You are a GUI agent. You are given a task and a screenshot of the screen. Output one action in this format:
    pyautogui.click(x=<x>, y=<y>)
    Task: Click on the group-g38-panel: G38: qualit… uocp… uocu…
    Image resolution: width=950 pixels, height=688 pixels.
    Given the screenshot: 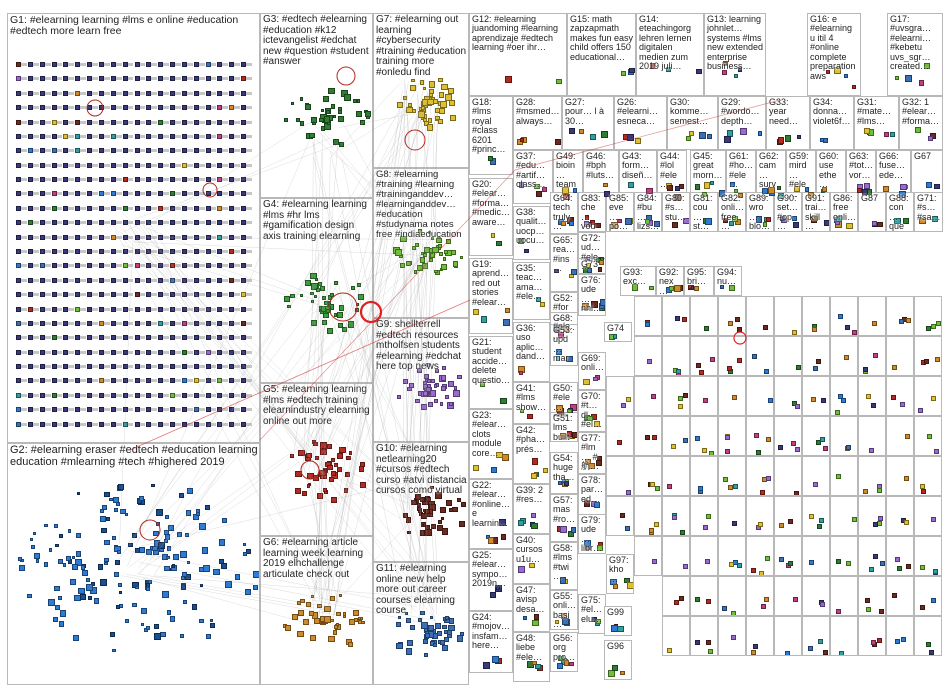 What is the action you would take?
    pyautogui.click(x=531, y=233)
    